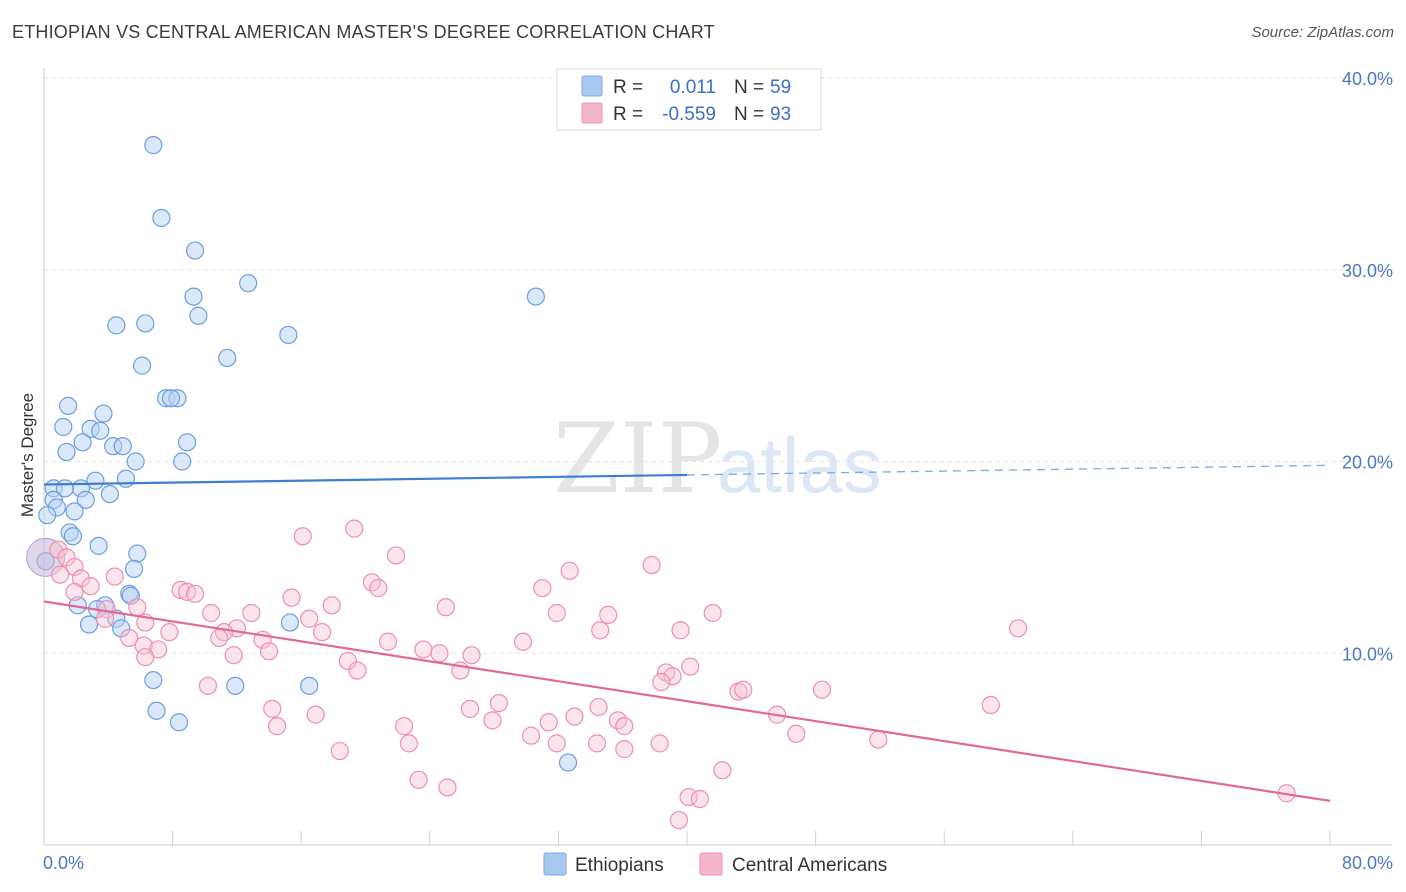  Describe the element at coordinates (715, 864) in the screenshot. I see `bottom-legend: Ethiopians Central Americans` at that location.